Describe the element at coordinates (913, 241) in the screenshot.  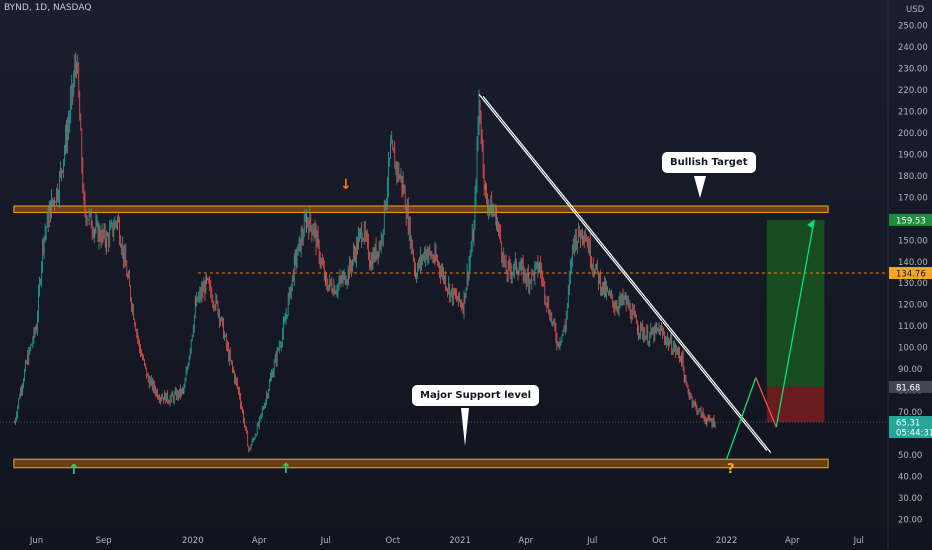
I see `y-tick-label: 150.00` at that location.